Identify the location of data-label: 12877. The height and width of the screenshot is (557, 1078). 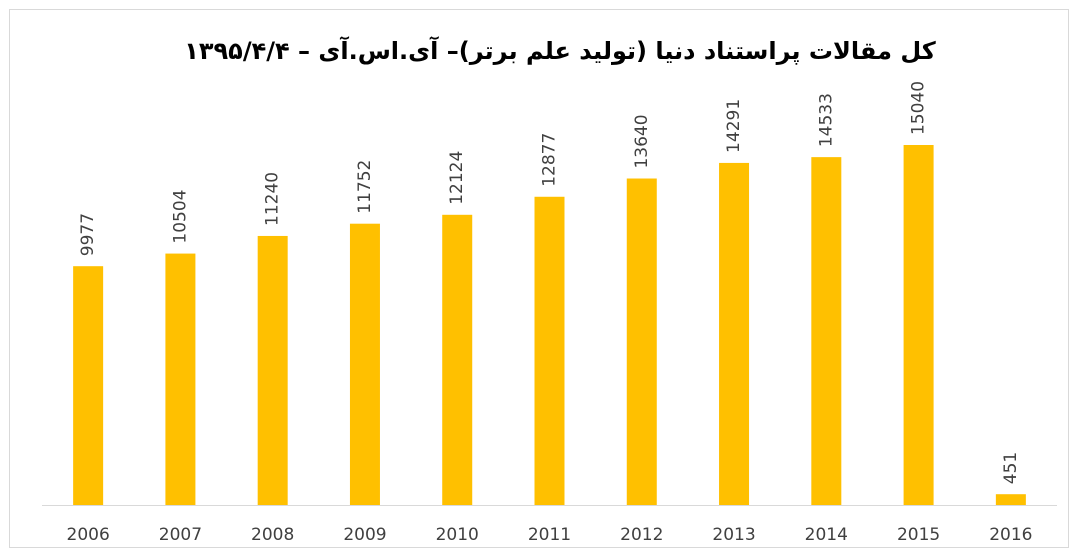
(550, 160).